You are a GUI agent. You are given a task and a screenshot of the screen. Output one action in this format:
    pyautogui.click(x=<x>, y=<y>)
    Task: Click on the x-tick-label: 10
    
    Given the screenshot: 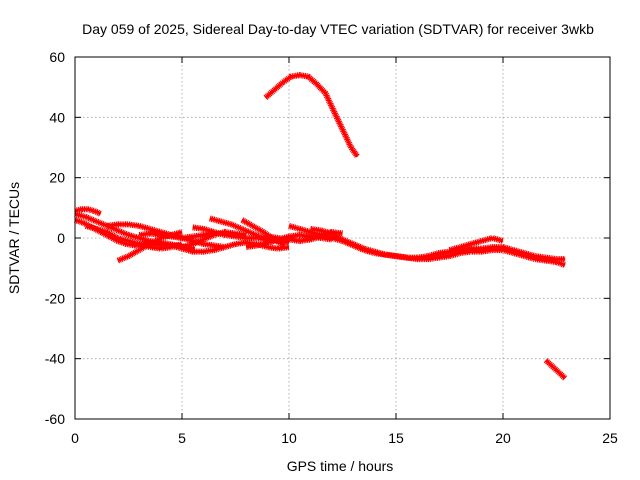 What is the action you would take?
    pyautogui.click(x=289, y=438)
    